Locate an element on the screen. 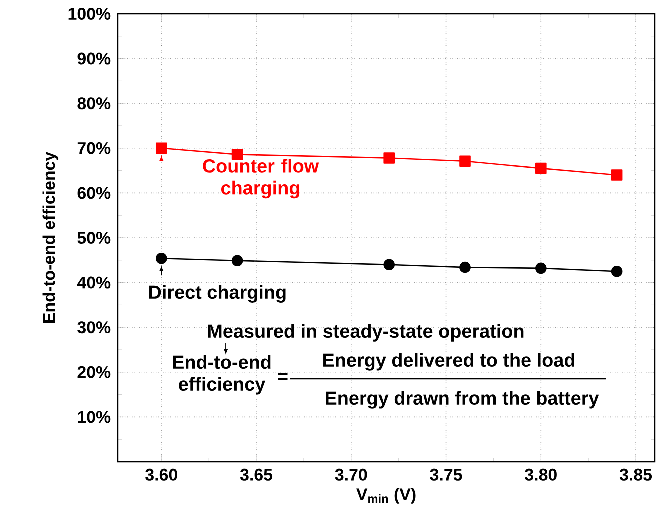  y-tick-label: 40% is located at coordinates (94, 282).